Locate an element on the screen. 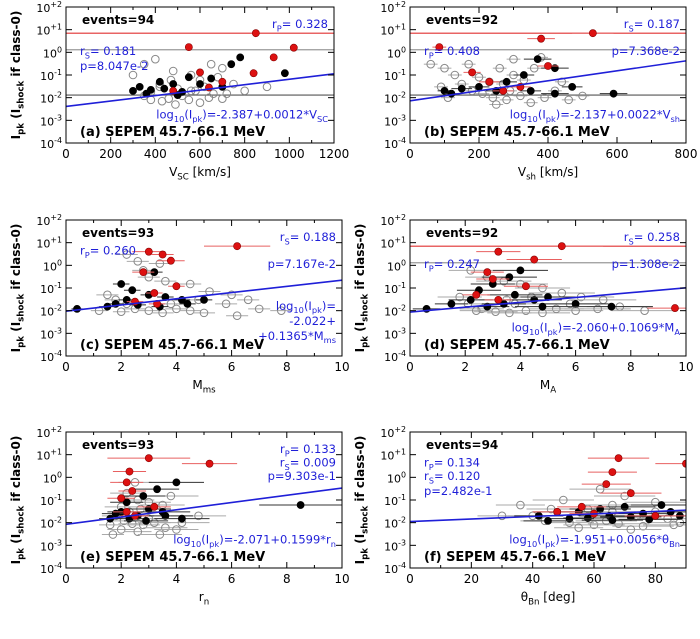 The width and height of the screenshot is (700, 639). x-tick-label: 800 is located at coordinates (244, 154).